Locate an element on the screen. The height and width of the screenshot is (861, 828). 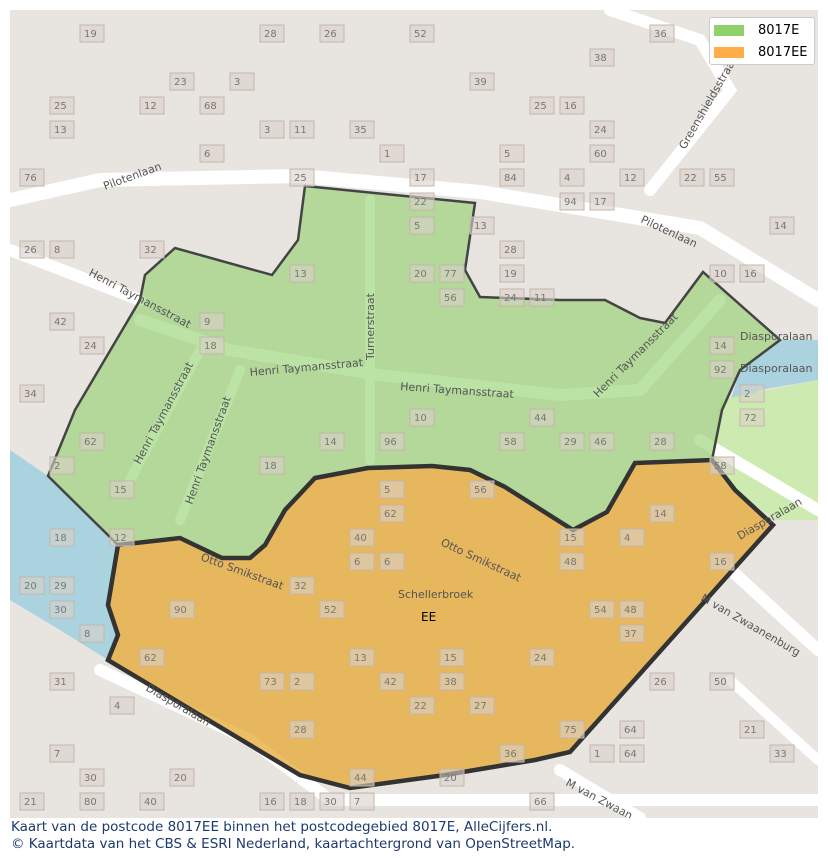
house-number: 56 is located at coordinates (450, 298).